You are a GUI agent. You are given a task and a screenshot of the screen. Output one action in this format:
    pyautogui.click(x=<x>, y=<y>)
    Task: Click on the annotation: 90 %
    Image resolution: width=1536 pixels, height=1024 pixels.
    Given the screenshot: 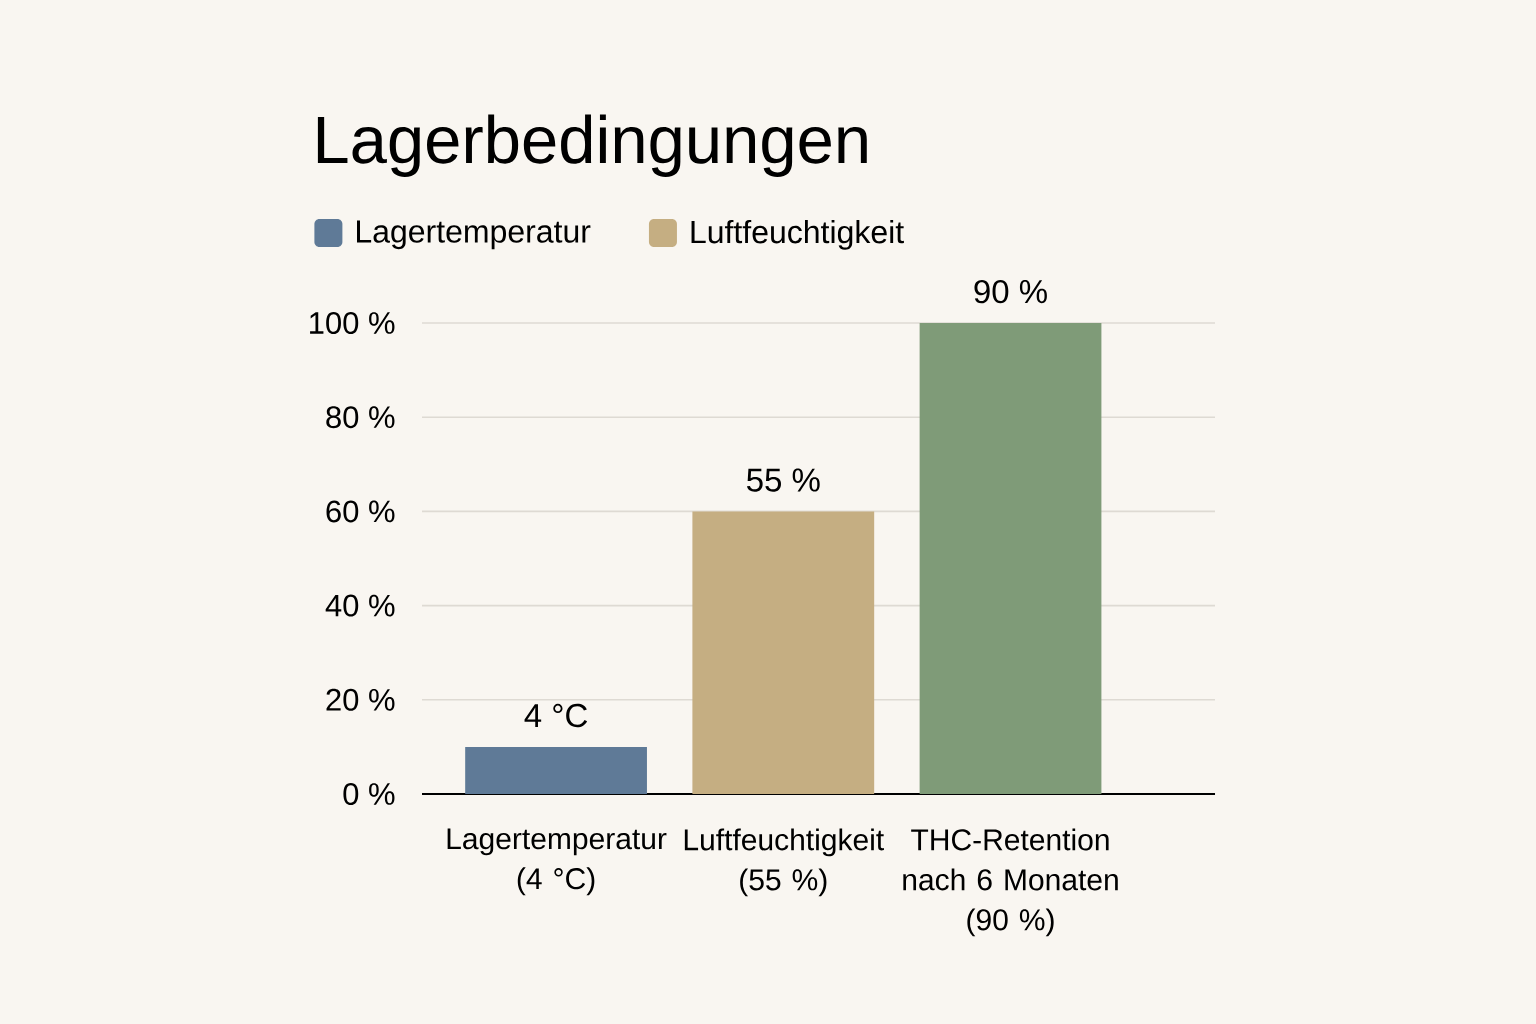 What is the action you would take?
    pyautogui.click(x=1010, y=291)
    